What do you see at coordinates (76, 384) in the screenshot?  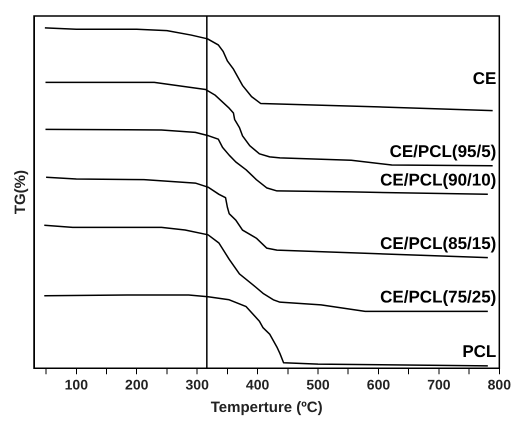 I see `x-tick-label: 100` at bounding box center [76, 384].